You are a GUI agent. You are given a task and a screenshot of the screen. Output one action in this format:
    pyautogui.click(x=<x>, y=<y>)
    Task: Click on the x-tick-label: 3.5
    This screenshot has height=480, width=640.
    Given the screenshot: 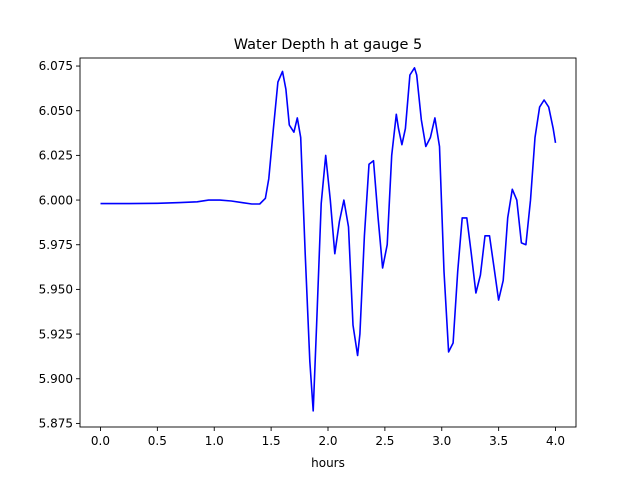 What is the action you would take?
    pyautogui.click(x=498, y=441)
    